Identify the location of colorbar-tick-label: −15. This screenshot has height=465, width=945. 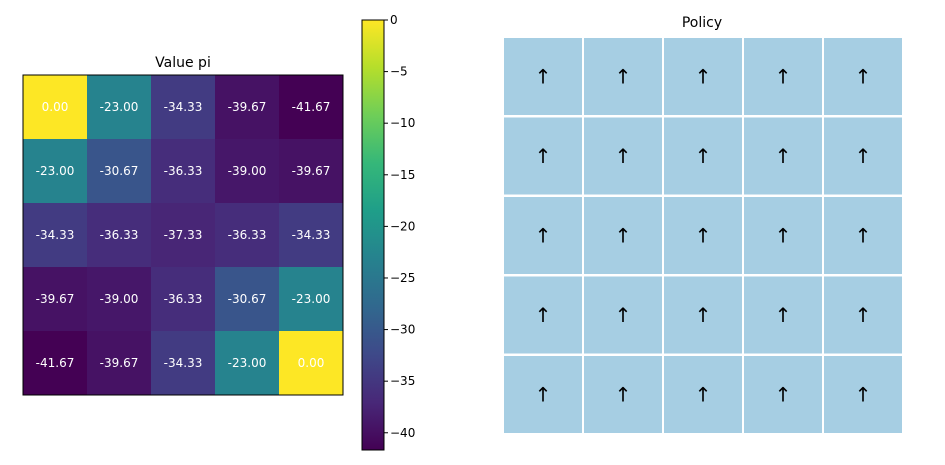
(402, 175).